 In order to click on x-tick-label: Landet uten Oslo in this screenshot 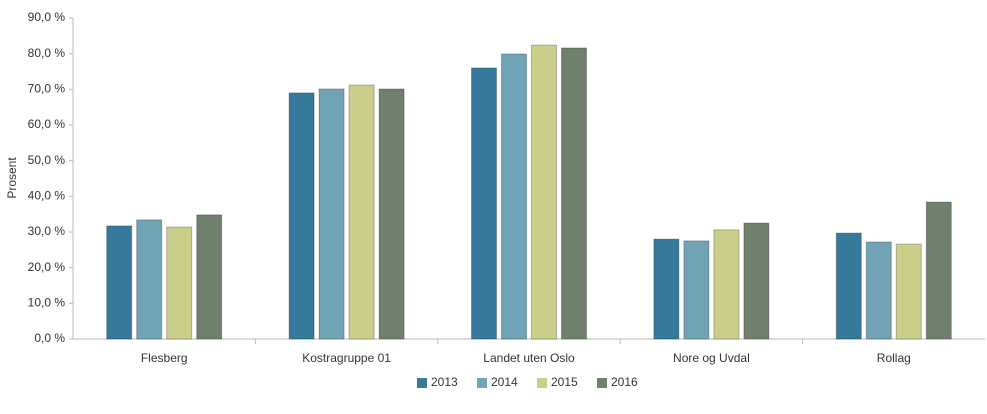, I will do `click(529, 358)`.